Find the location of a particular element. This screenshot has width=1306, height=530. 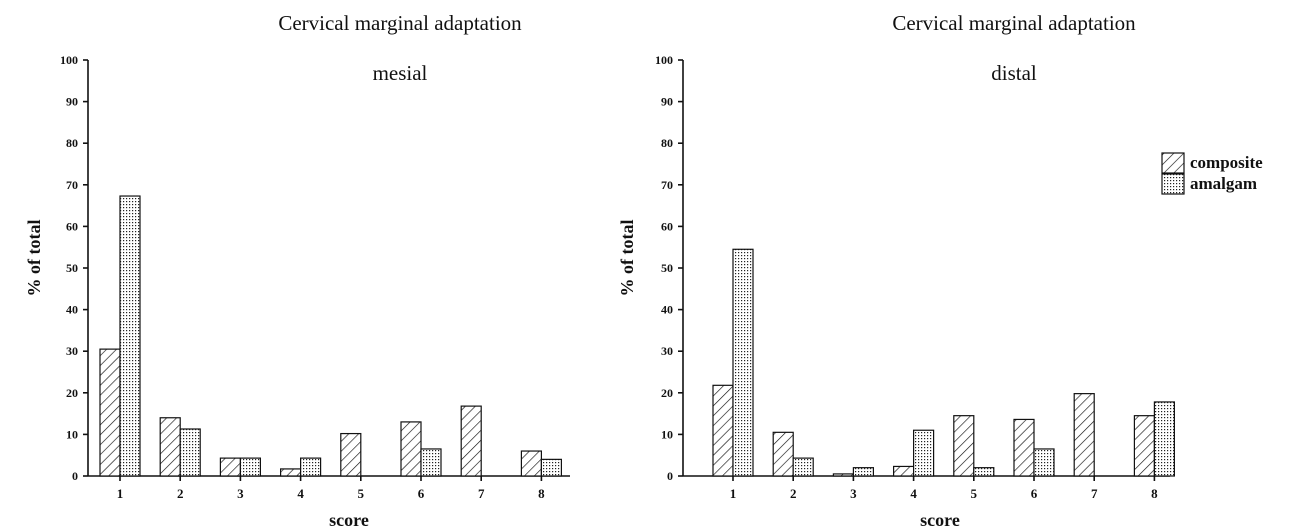

legend: composite amalgam is located at coordinates (1212, 173).